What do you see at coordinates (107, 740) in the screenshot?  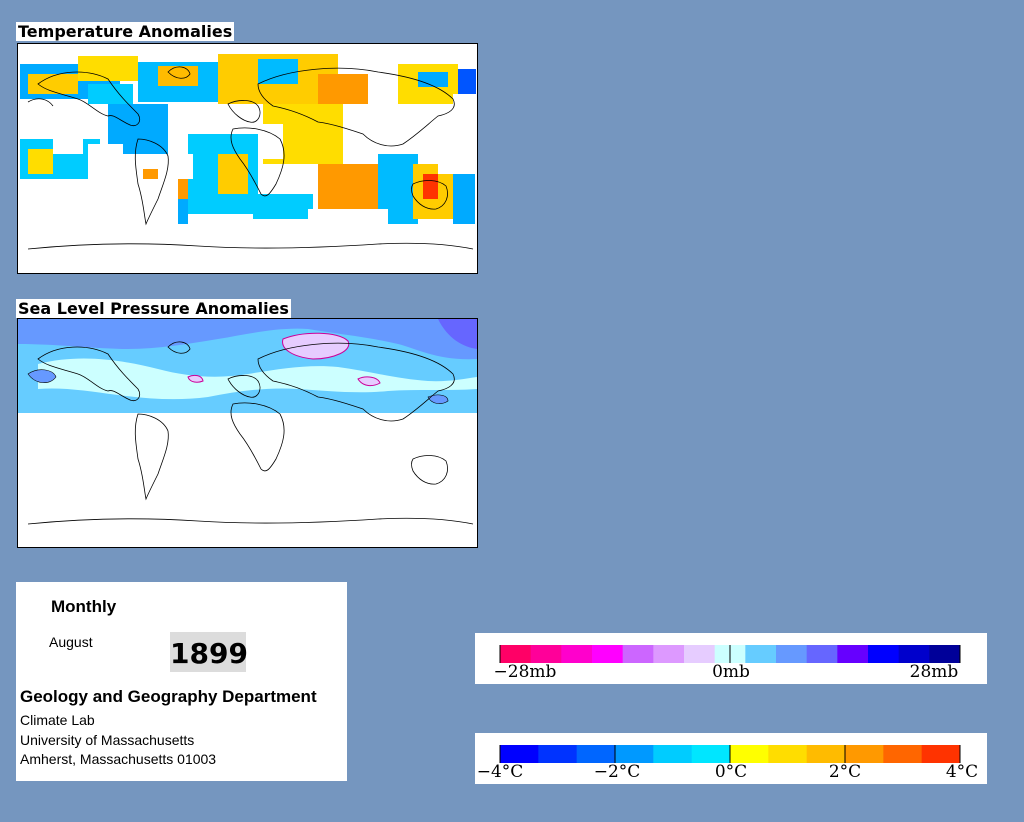 I see `university-name: University of Massachusetts` at bounding box center [107, 740].